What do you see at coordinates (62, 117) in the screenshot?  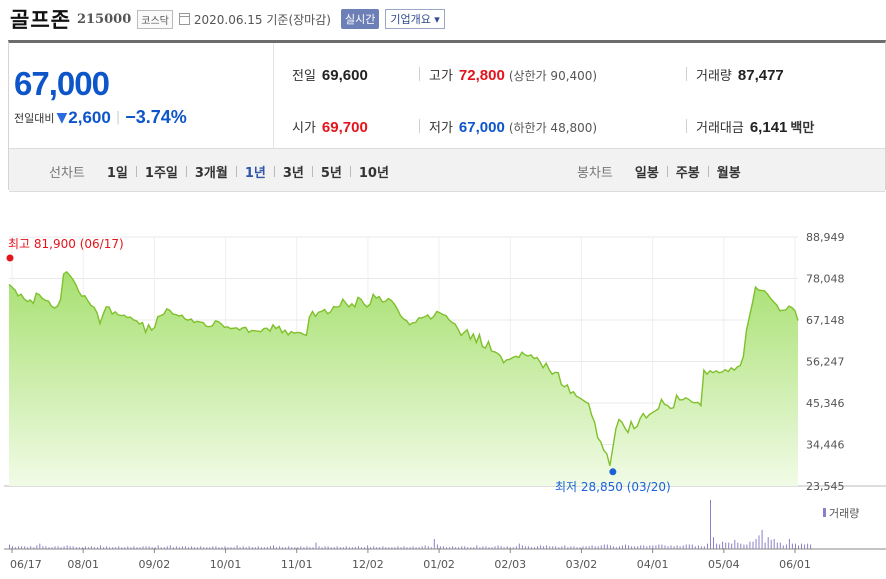 I see `down-arrow-icon: ▼` at bounding box center [62, 117].